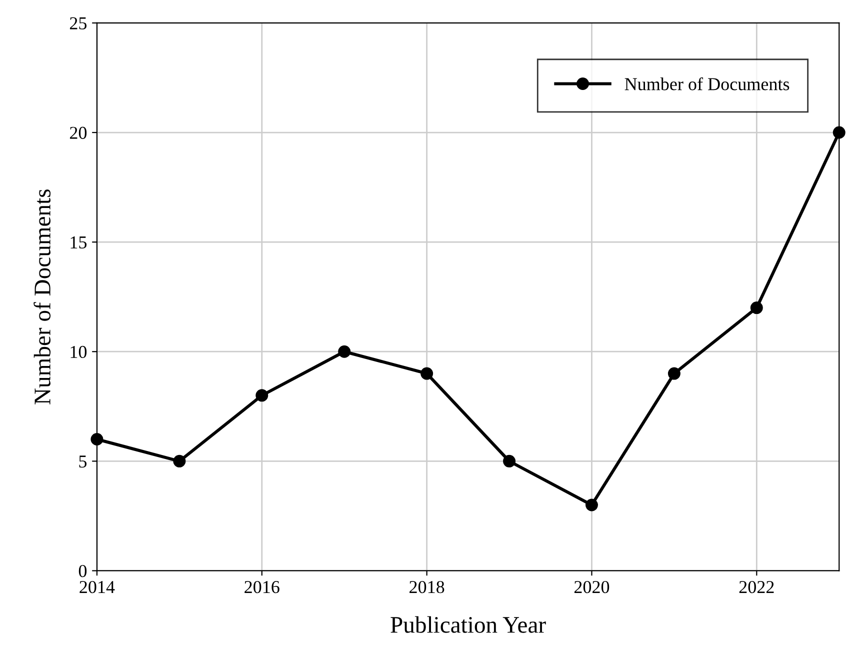 Image resolution: width=858 pixels, height=656 pixels. Describe the element at coordinates (78, 242) in the screenshot. I see `y-tick-label: 15` at that location.